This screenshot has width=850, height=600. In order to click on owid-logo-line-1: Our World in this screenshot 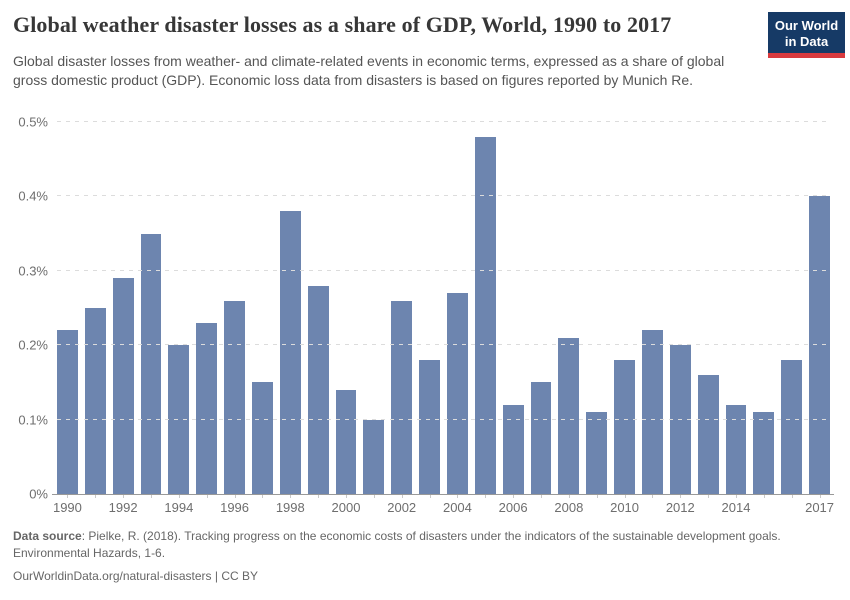, I will do `click(806, 25)`.